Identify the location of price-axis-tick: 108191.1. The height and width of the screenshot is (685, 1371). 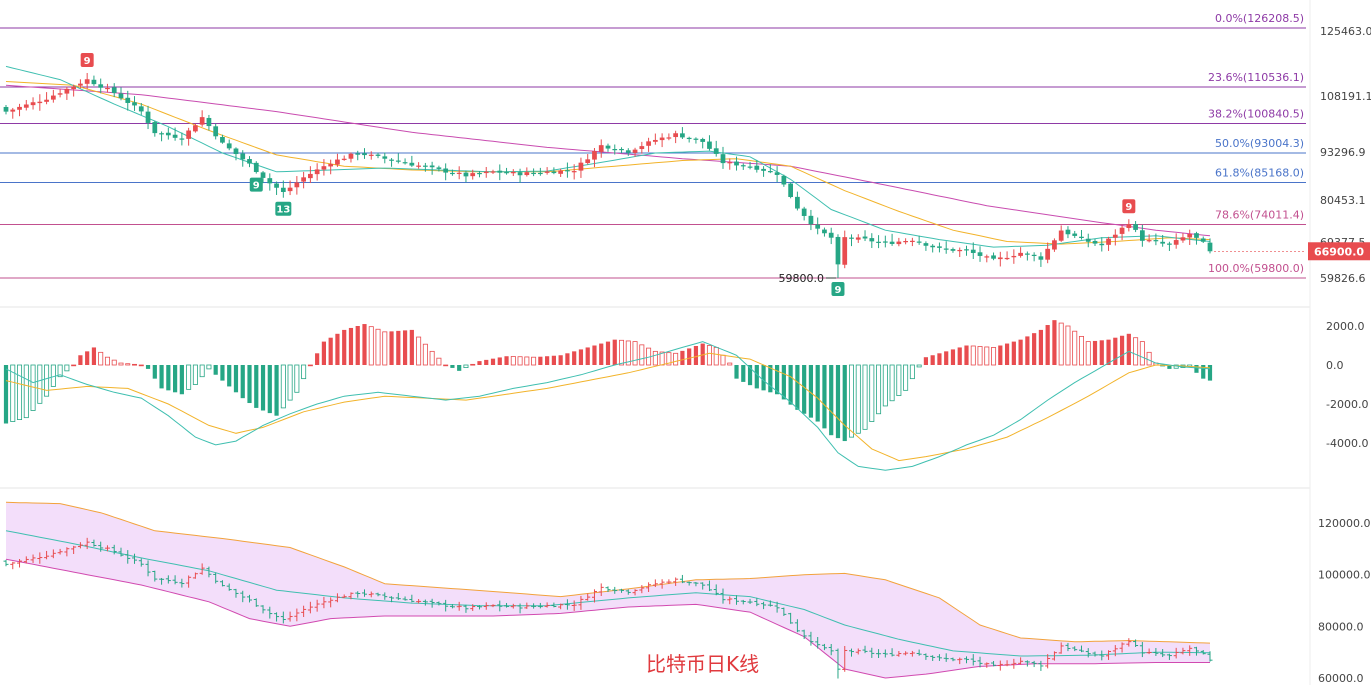
(1345, 96).